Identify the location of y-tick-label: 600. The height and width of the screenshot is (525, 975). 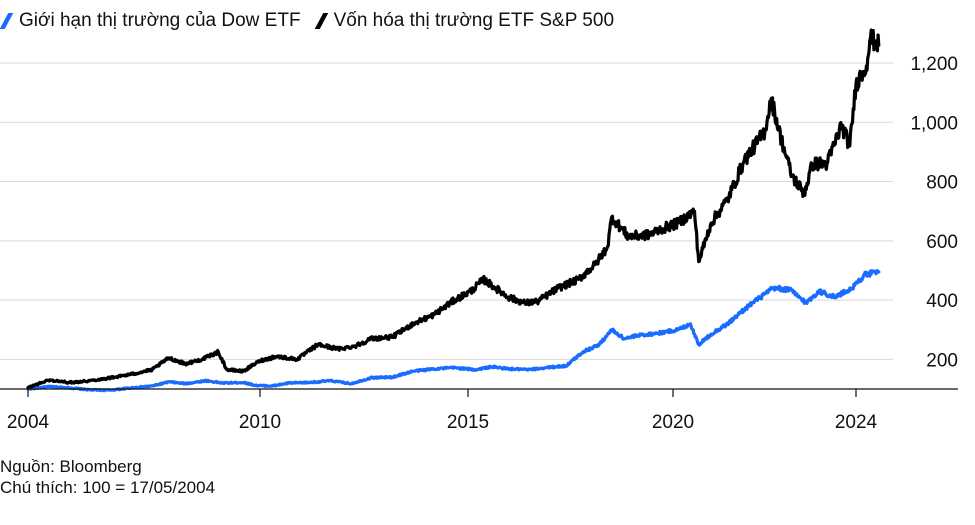
(942, 242).